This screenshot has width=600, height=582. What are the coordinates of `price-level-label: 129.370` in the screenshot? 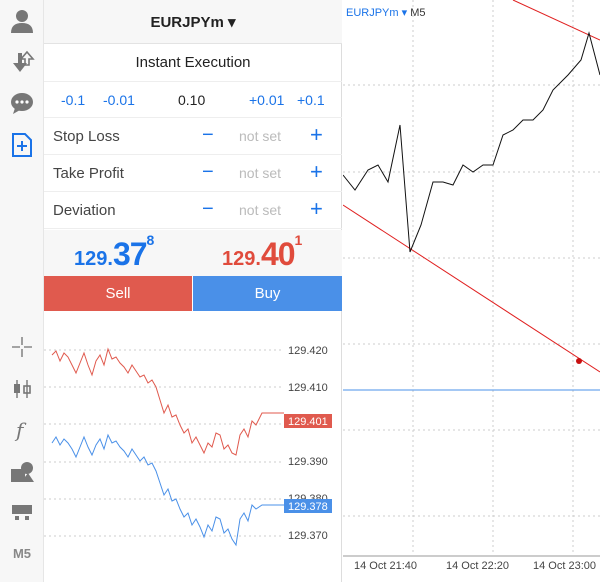 It's located at (308, 536).